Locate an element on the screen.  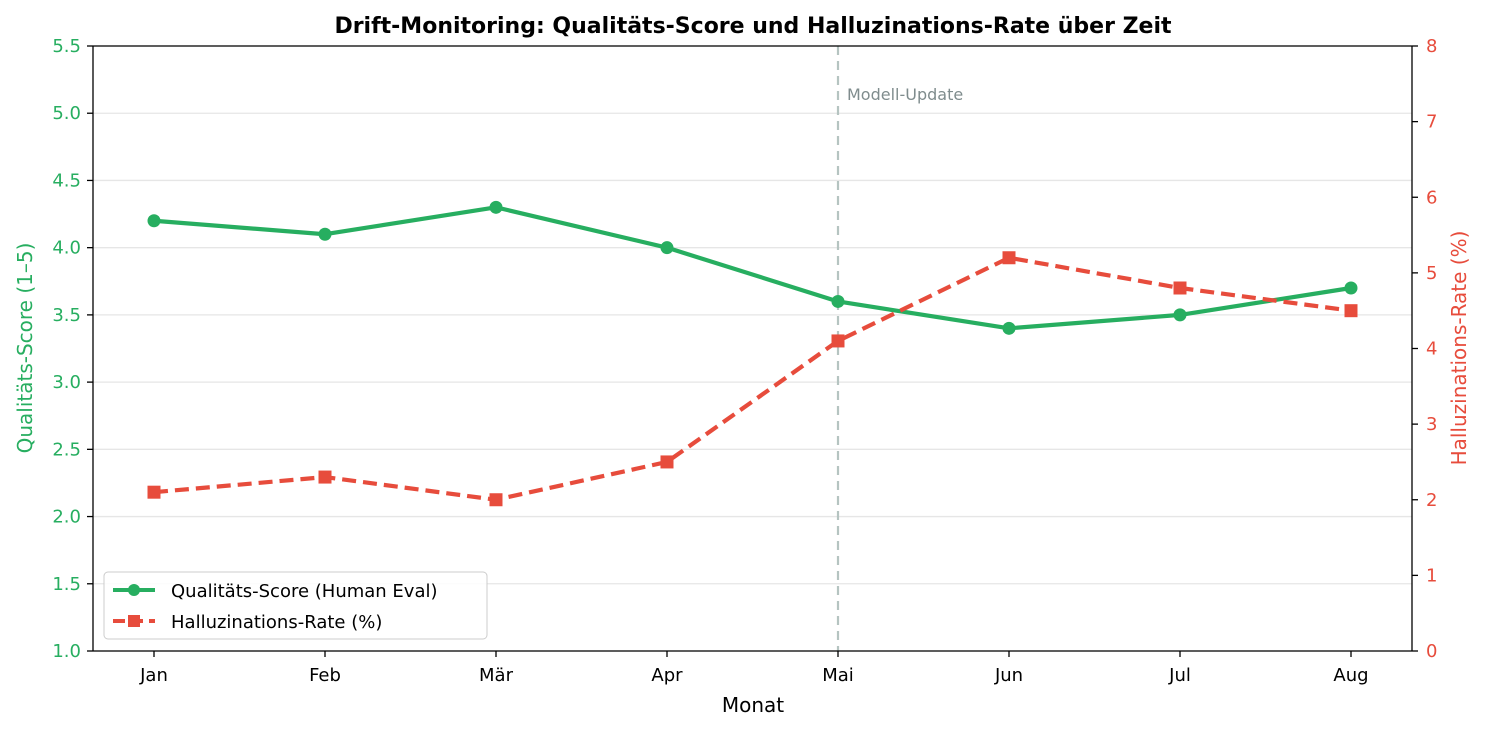
y-axis-right-label: Halluzinations-Rate (%) is located at coordinates (1459, 348).